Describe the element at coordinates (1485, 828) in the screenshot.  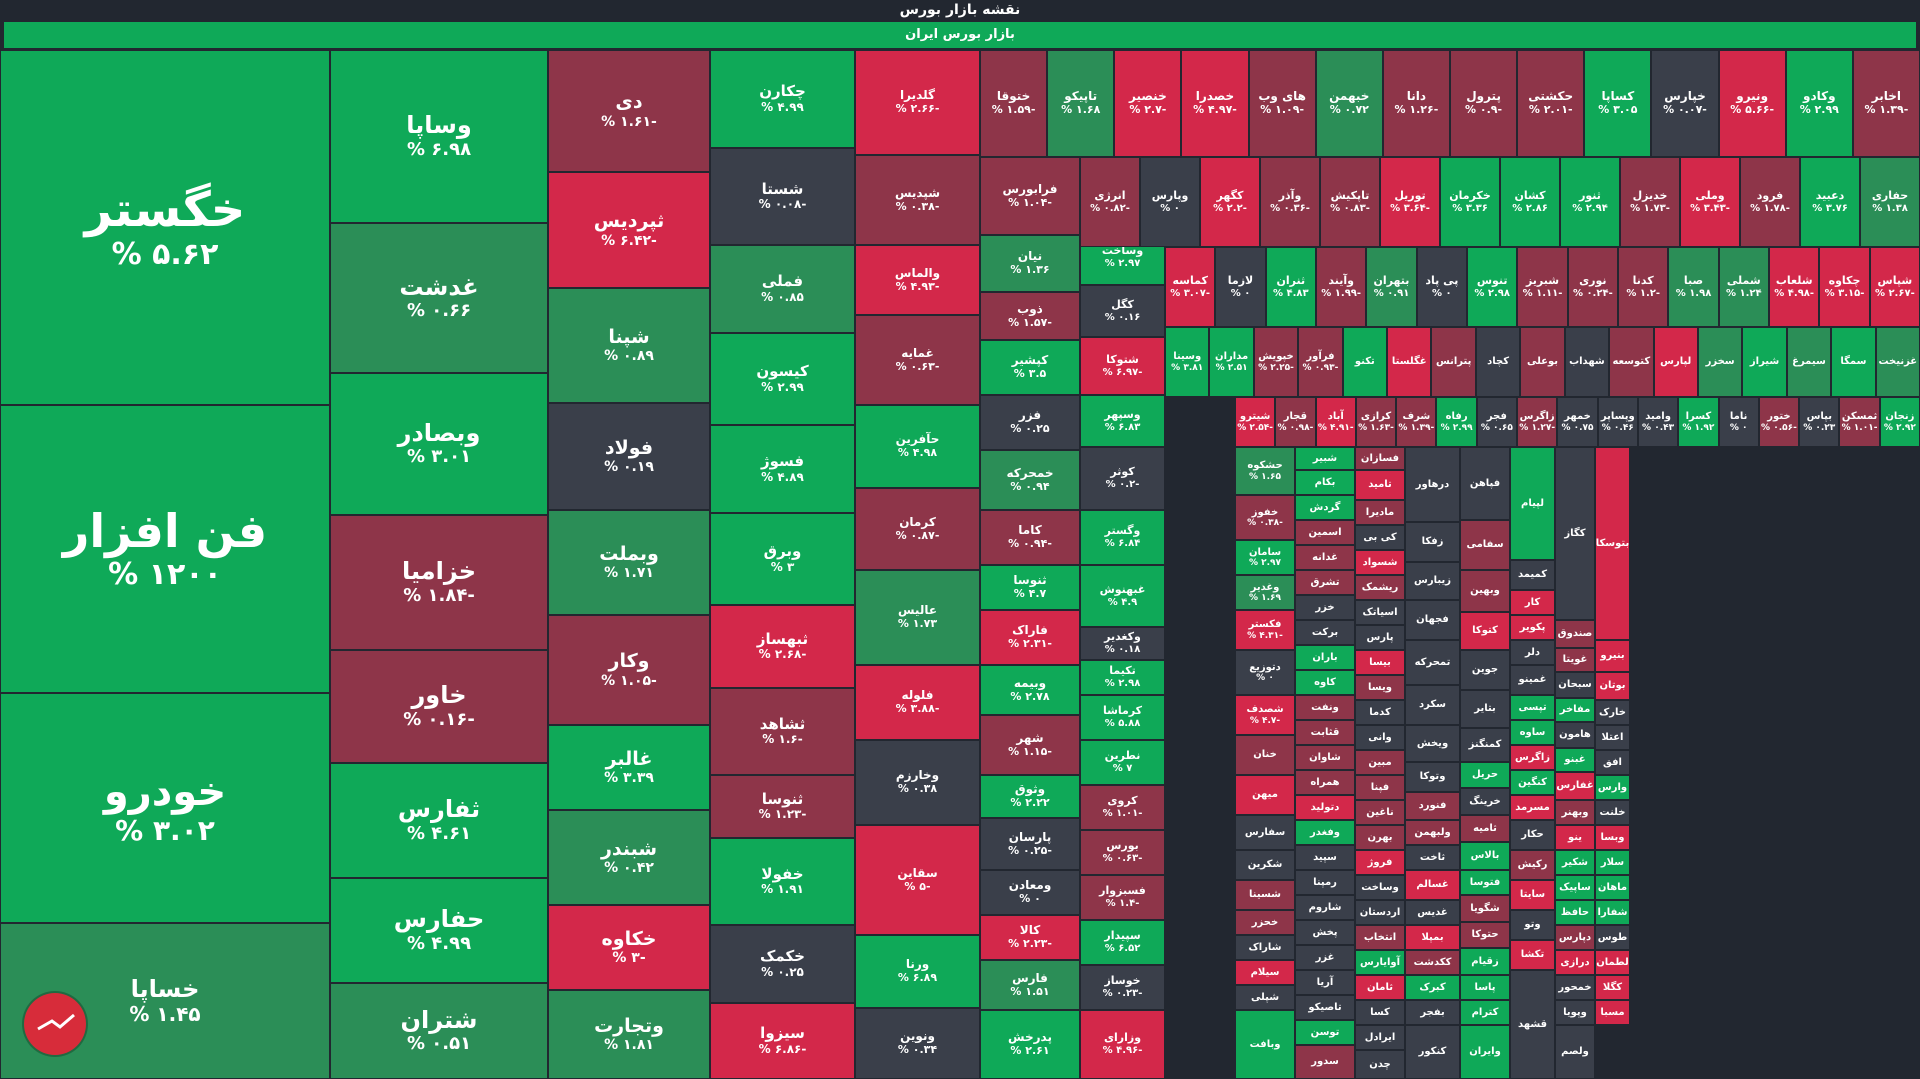
I see `stock-tile: ثامیه` at that location.